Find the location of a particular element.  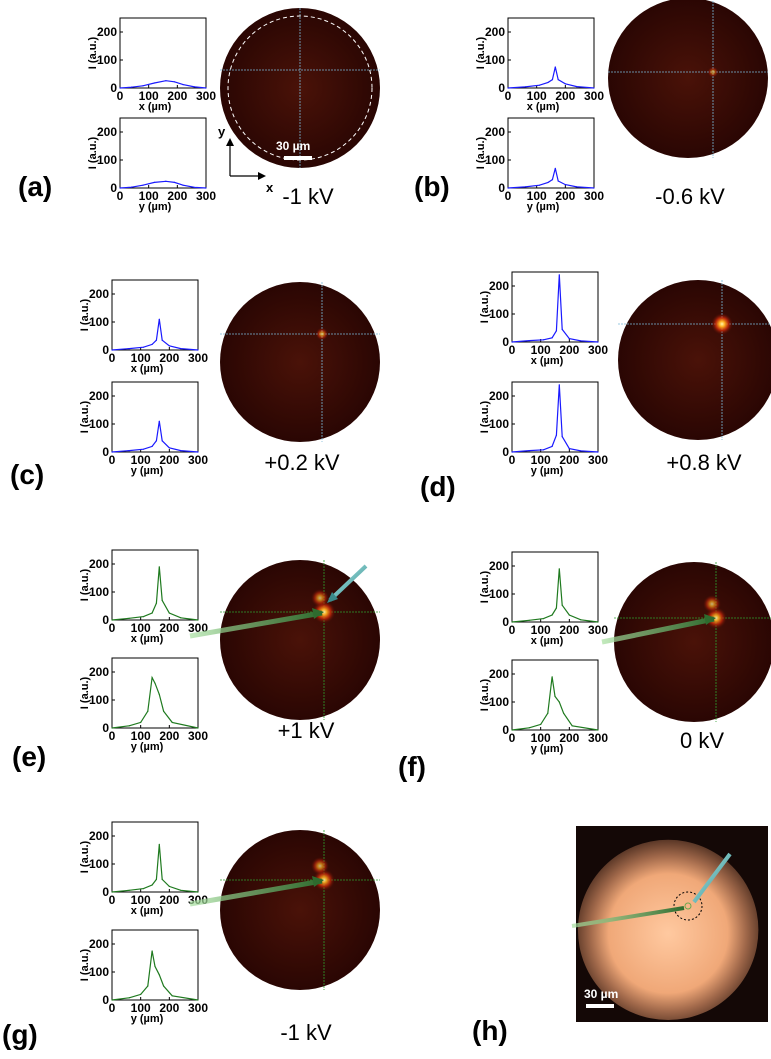

voltage-label-c: +0.2 kV is located at coordinates (302, 462).